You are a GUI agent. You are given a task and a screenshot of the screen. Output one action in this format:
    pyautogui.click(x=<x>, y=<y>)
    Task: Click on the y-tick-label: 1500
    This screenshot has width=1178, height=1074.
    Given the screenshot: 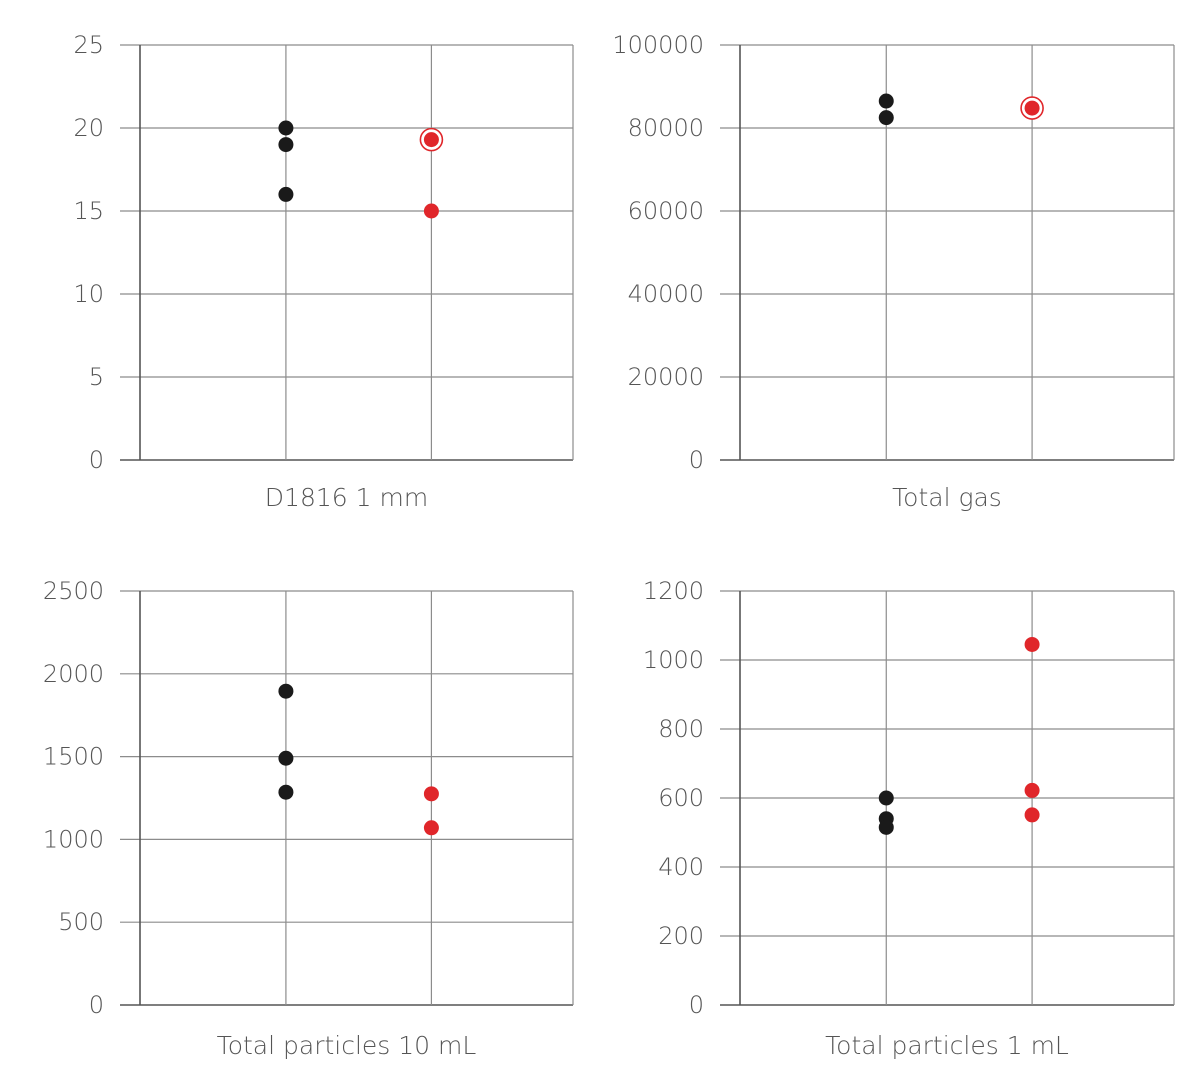 What is the action you would take?
    pyautogui.click(x=73, y=757)
    